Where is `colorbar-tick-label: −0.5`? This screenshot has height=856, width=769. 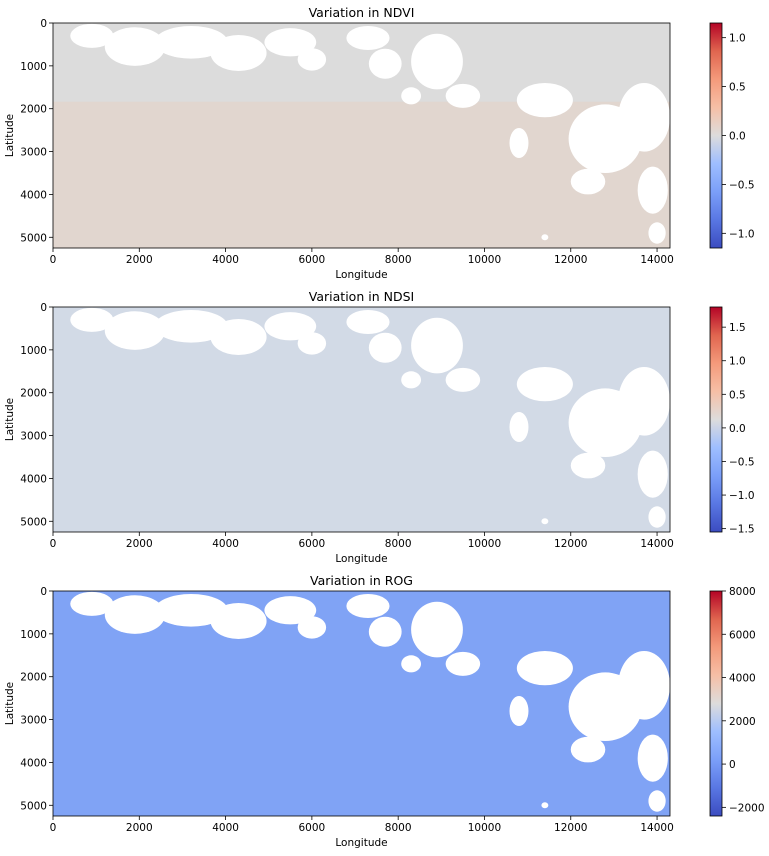 colorbar-tick-label: −0.5 is located at coordinates (742, 462).